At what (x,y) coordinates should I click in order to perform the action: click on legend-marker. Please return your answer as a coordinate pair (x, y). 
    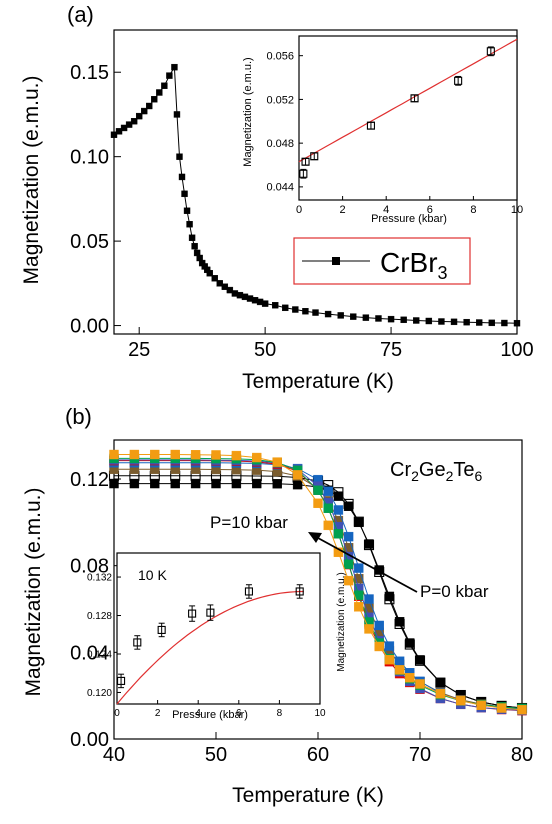
    Looking at the image, I should click on (336, 261).